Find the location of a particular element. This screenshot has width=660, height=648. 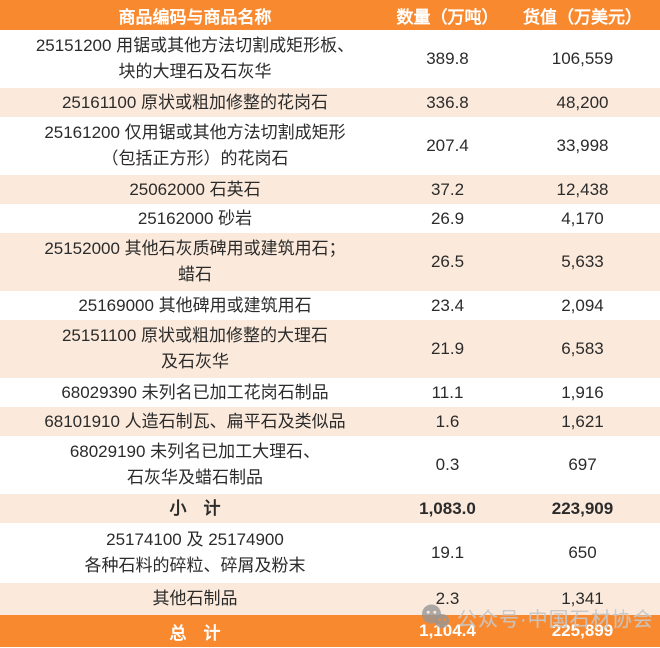

value-cell: 106,559 is located at coordinates (582, 58).